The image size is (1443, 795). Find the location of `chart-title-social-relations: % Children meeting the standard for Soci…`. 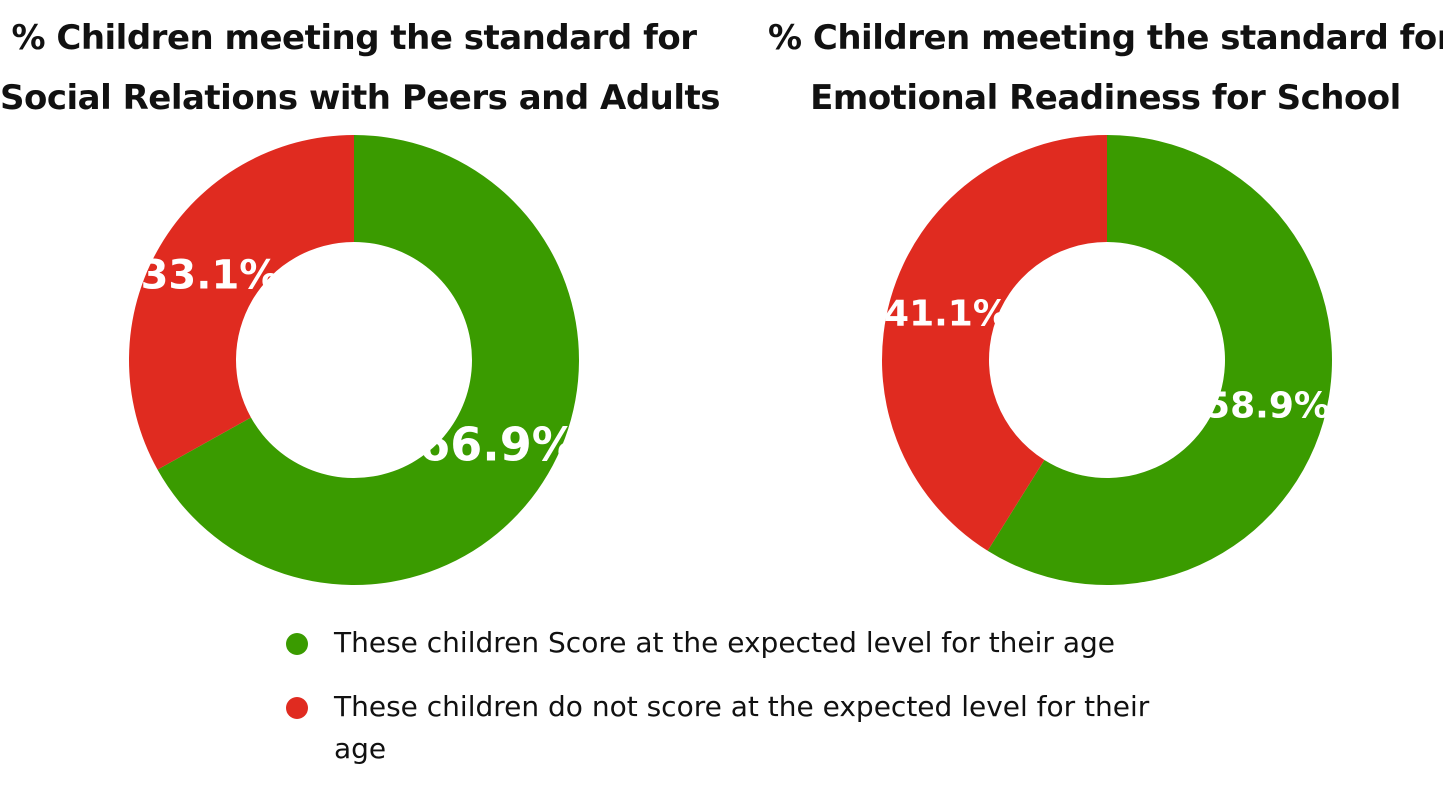

chart-title-social-relations: % Children meeting the standard for Soci… is located at coordinates (360, 68).